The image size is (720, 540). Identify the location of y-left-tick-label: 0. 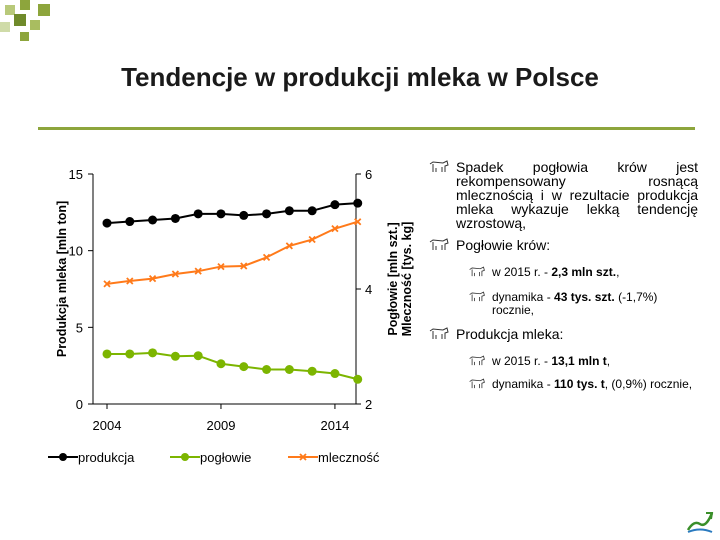
(79, 404).